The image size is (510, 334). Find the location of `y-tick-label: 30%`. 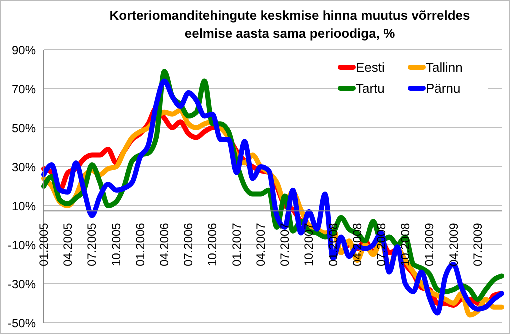

y-tick-label: 30% is located at coordinates (24, 167).